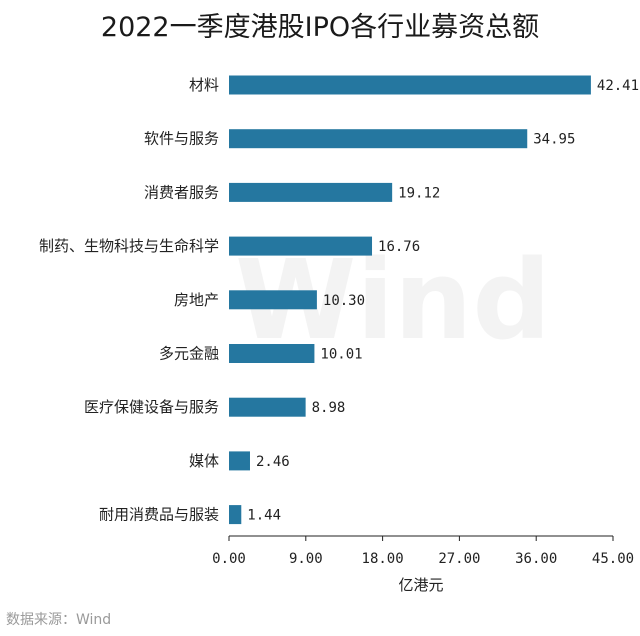  What do you see at coordinates (423, 551) in the screenshot?
I see `x-axis: 0.00 9.00 18.00 27.00 36.00 45.00` at bounding box center [423, 551].